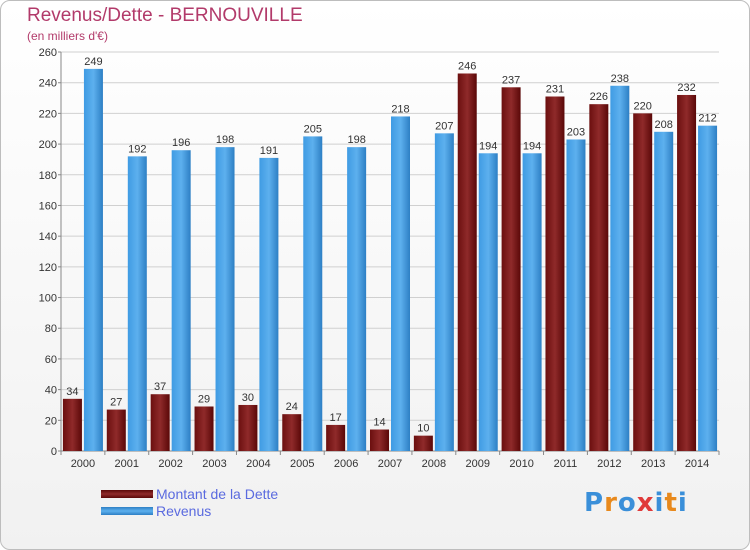  Describe the element at coordinates (423, 429) in the screenshot. I see `data-label-debt: 10` at that location.